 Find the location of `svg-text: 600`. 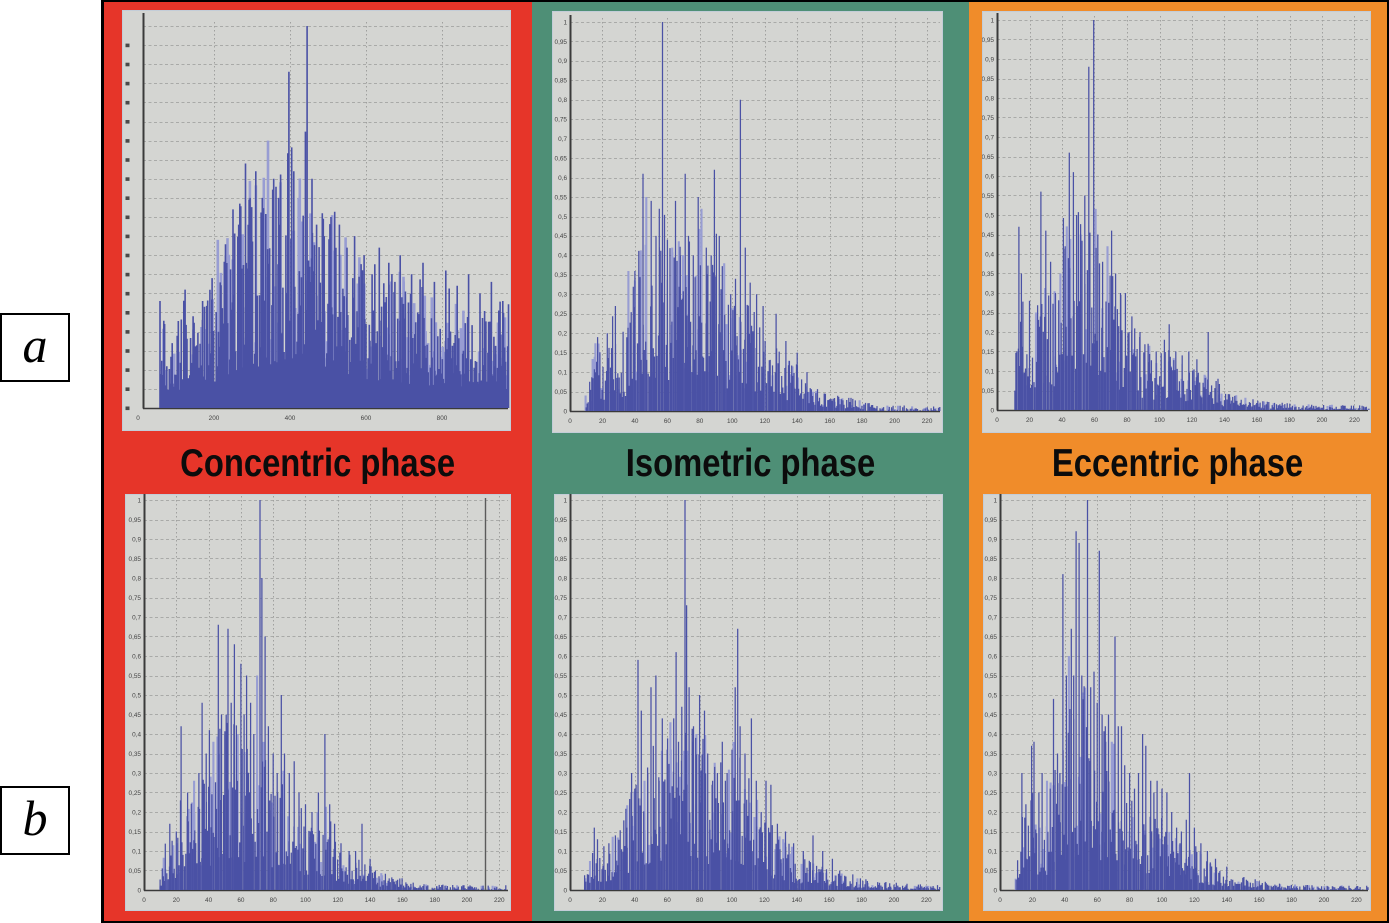

svg-text: 600 is located at coordinates (366, 418).